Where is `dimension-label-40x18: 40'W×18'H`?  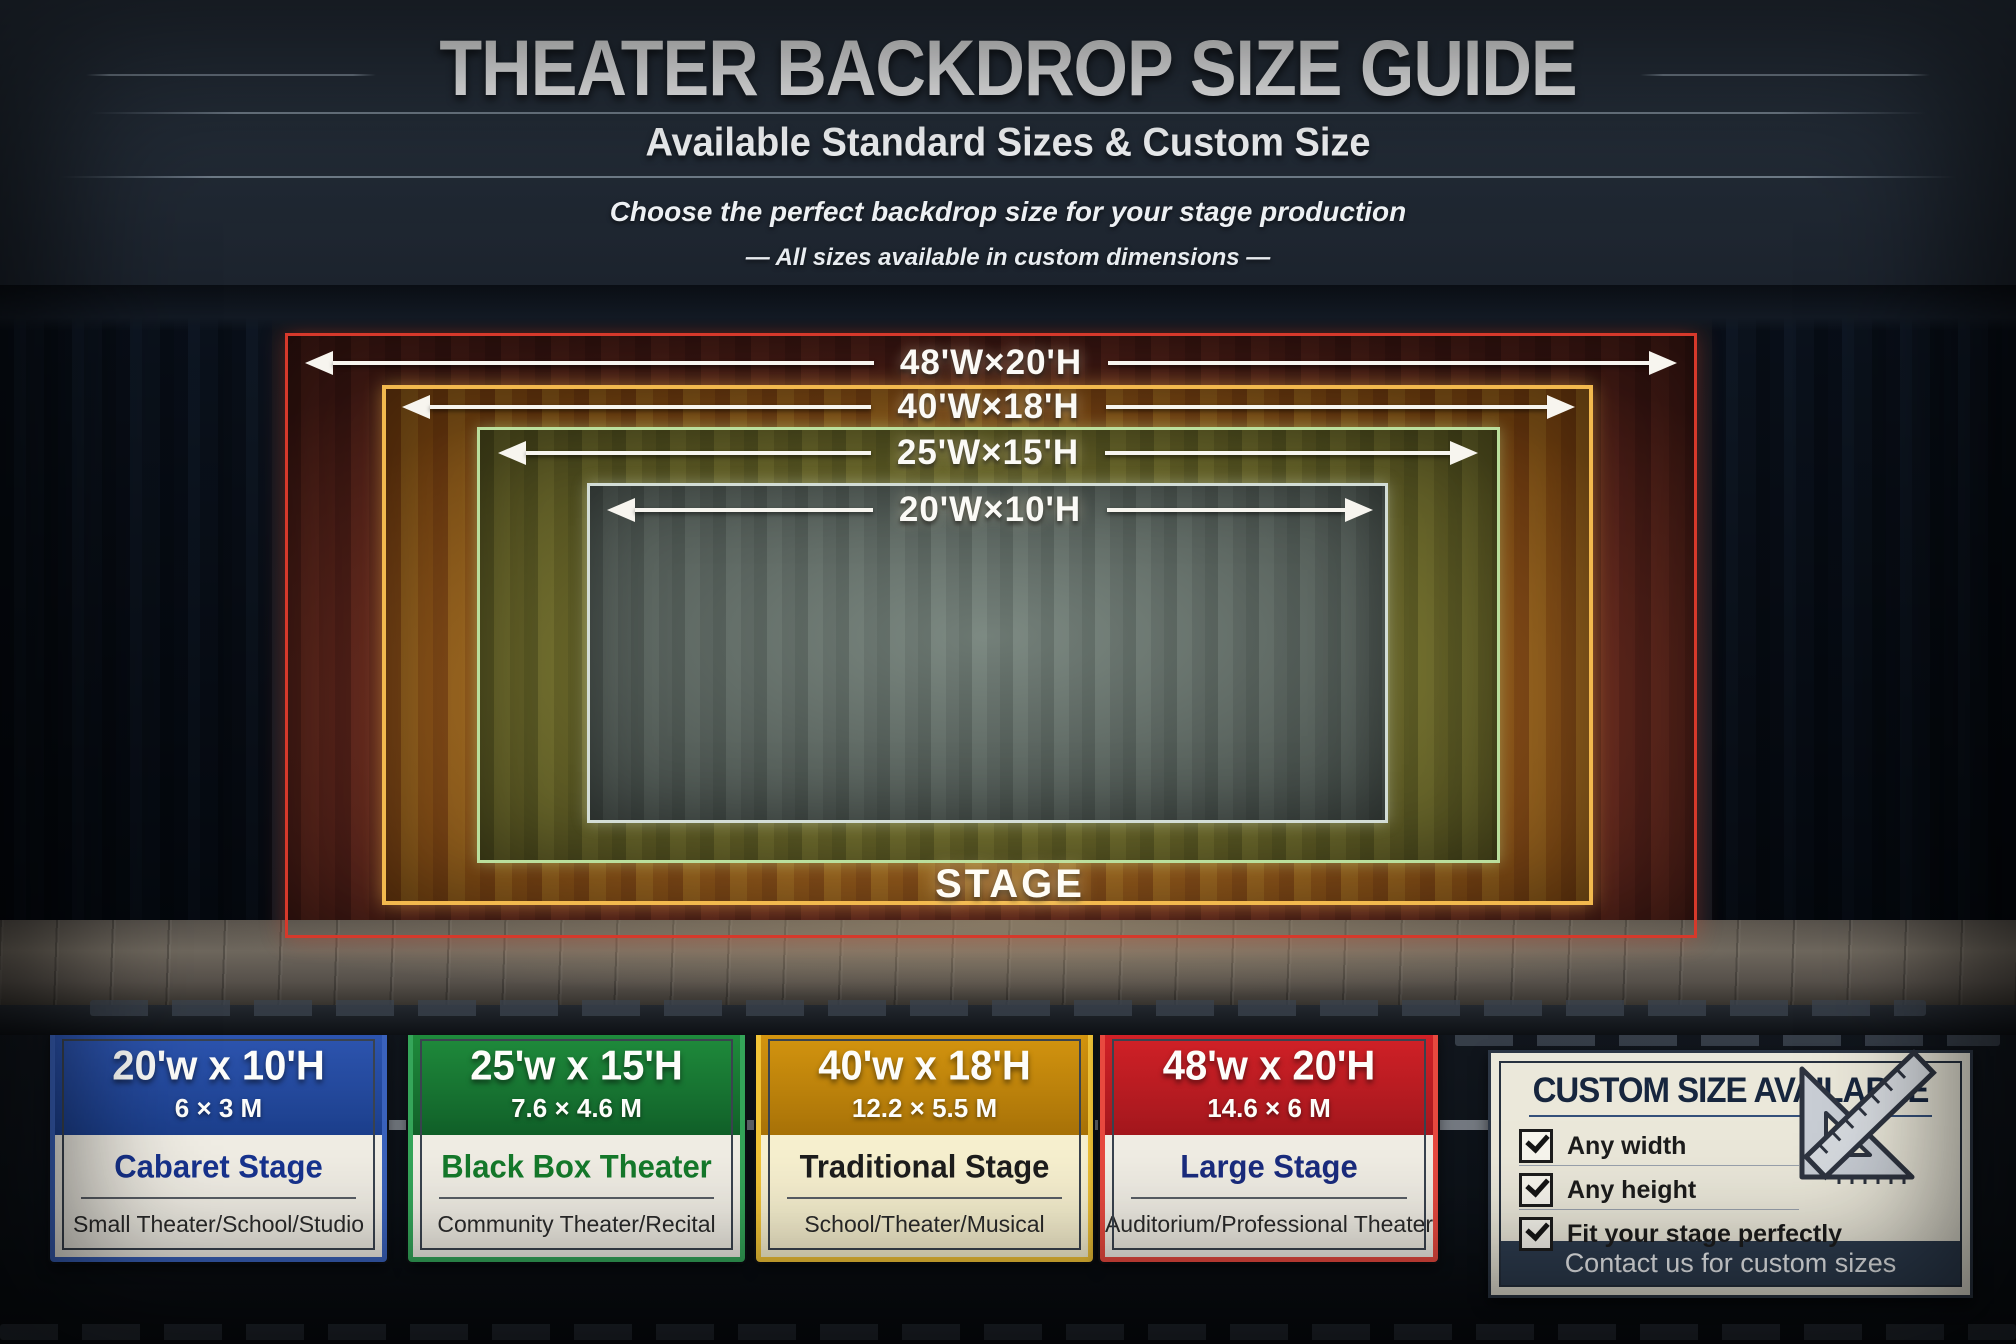
dimension-label-40x18: 40'W×18'H is located at coordinates (988, 406).